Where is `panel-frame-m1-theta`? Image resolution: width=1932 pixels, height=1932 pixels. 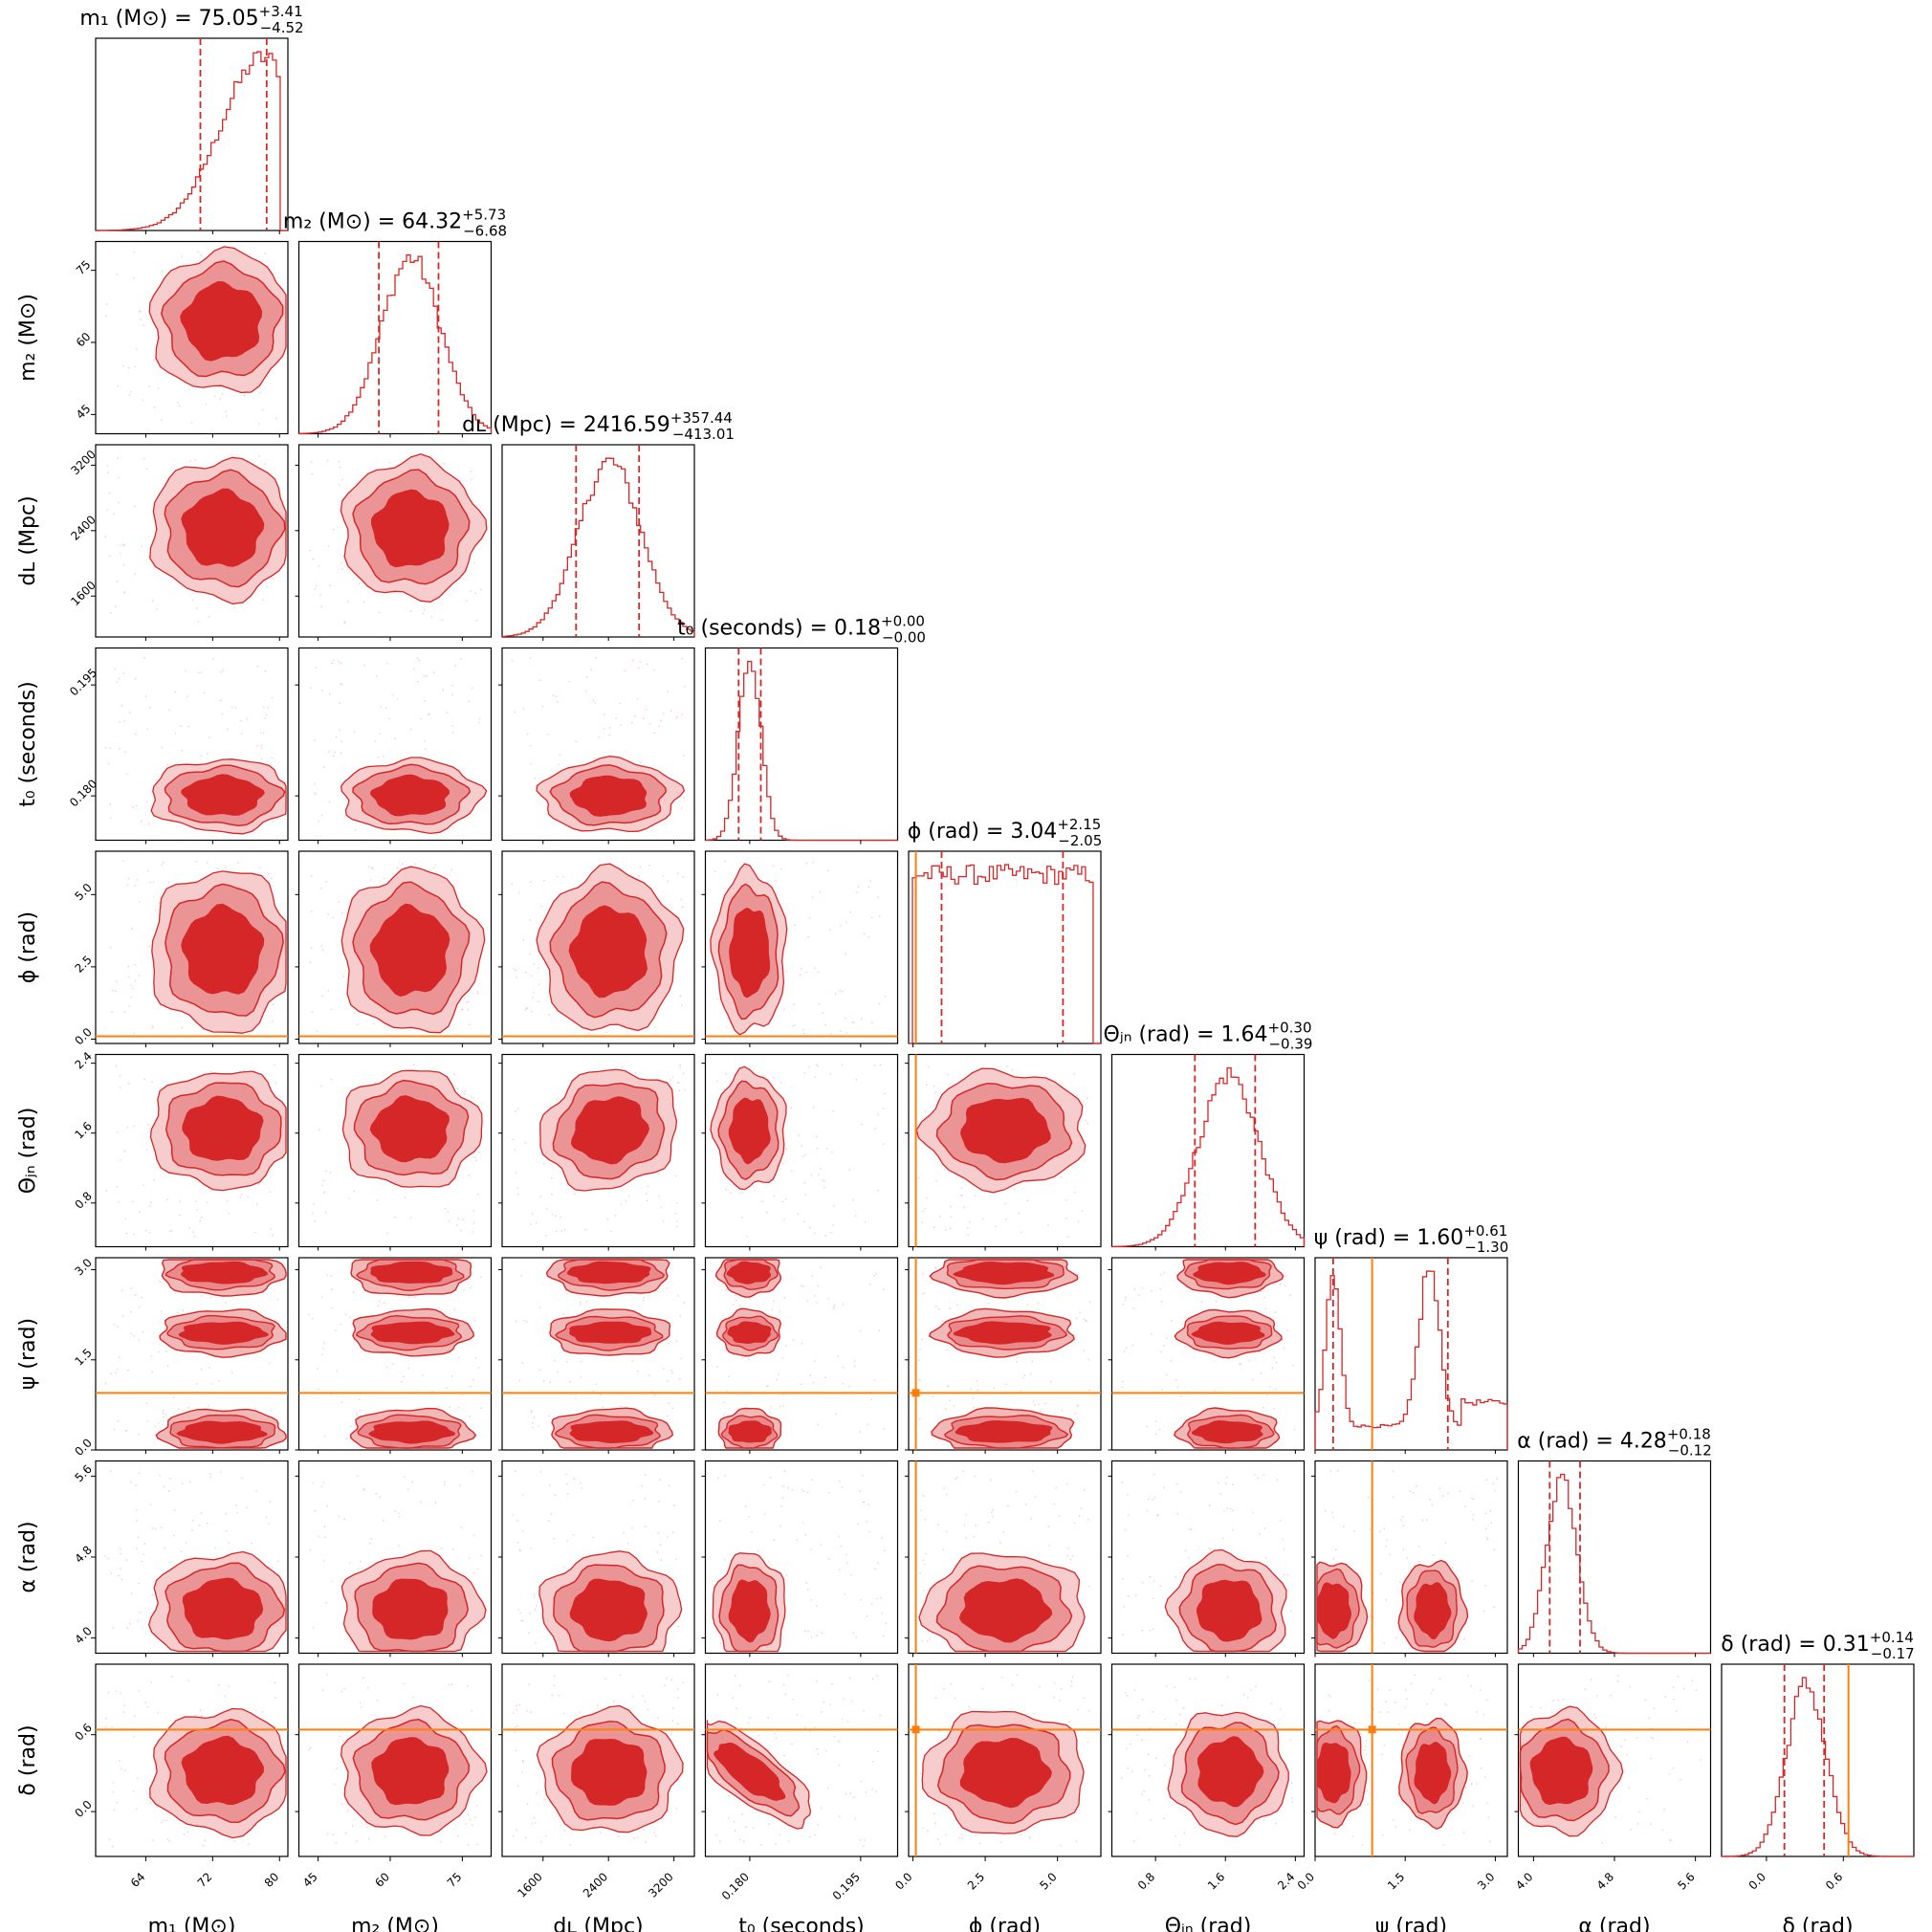 panel-frame-m1-theta is located at coordinates (192, 1150).